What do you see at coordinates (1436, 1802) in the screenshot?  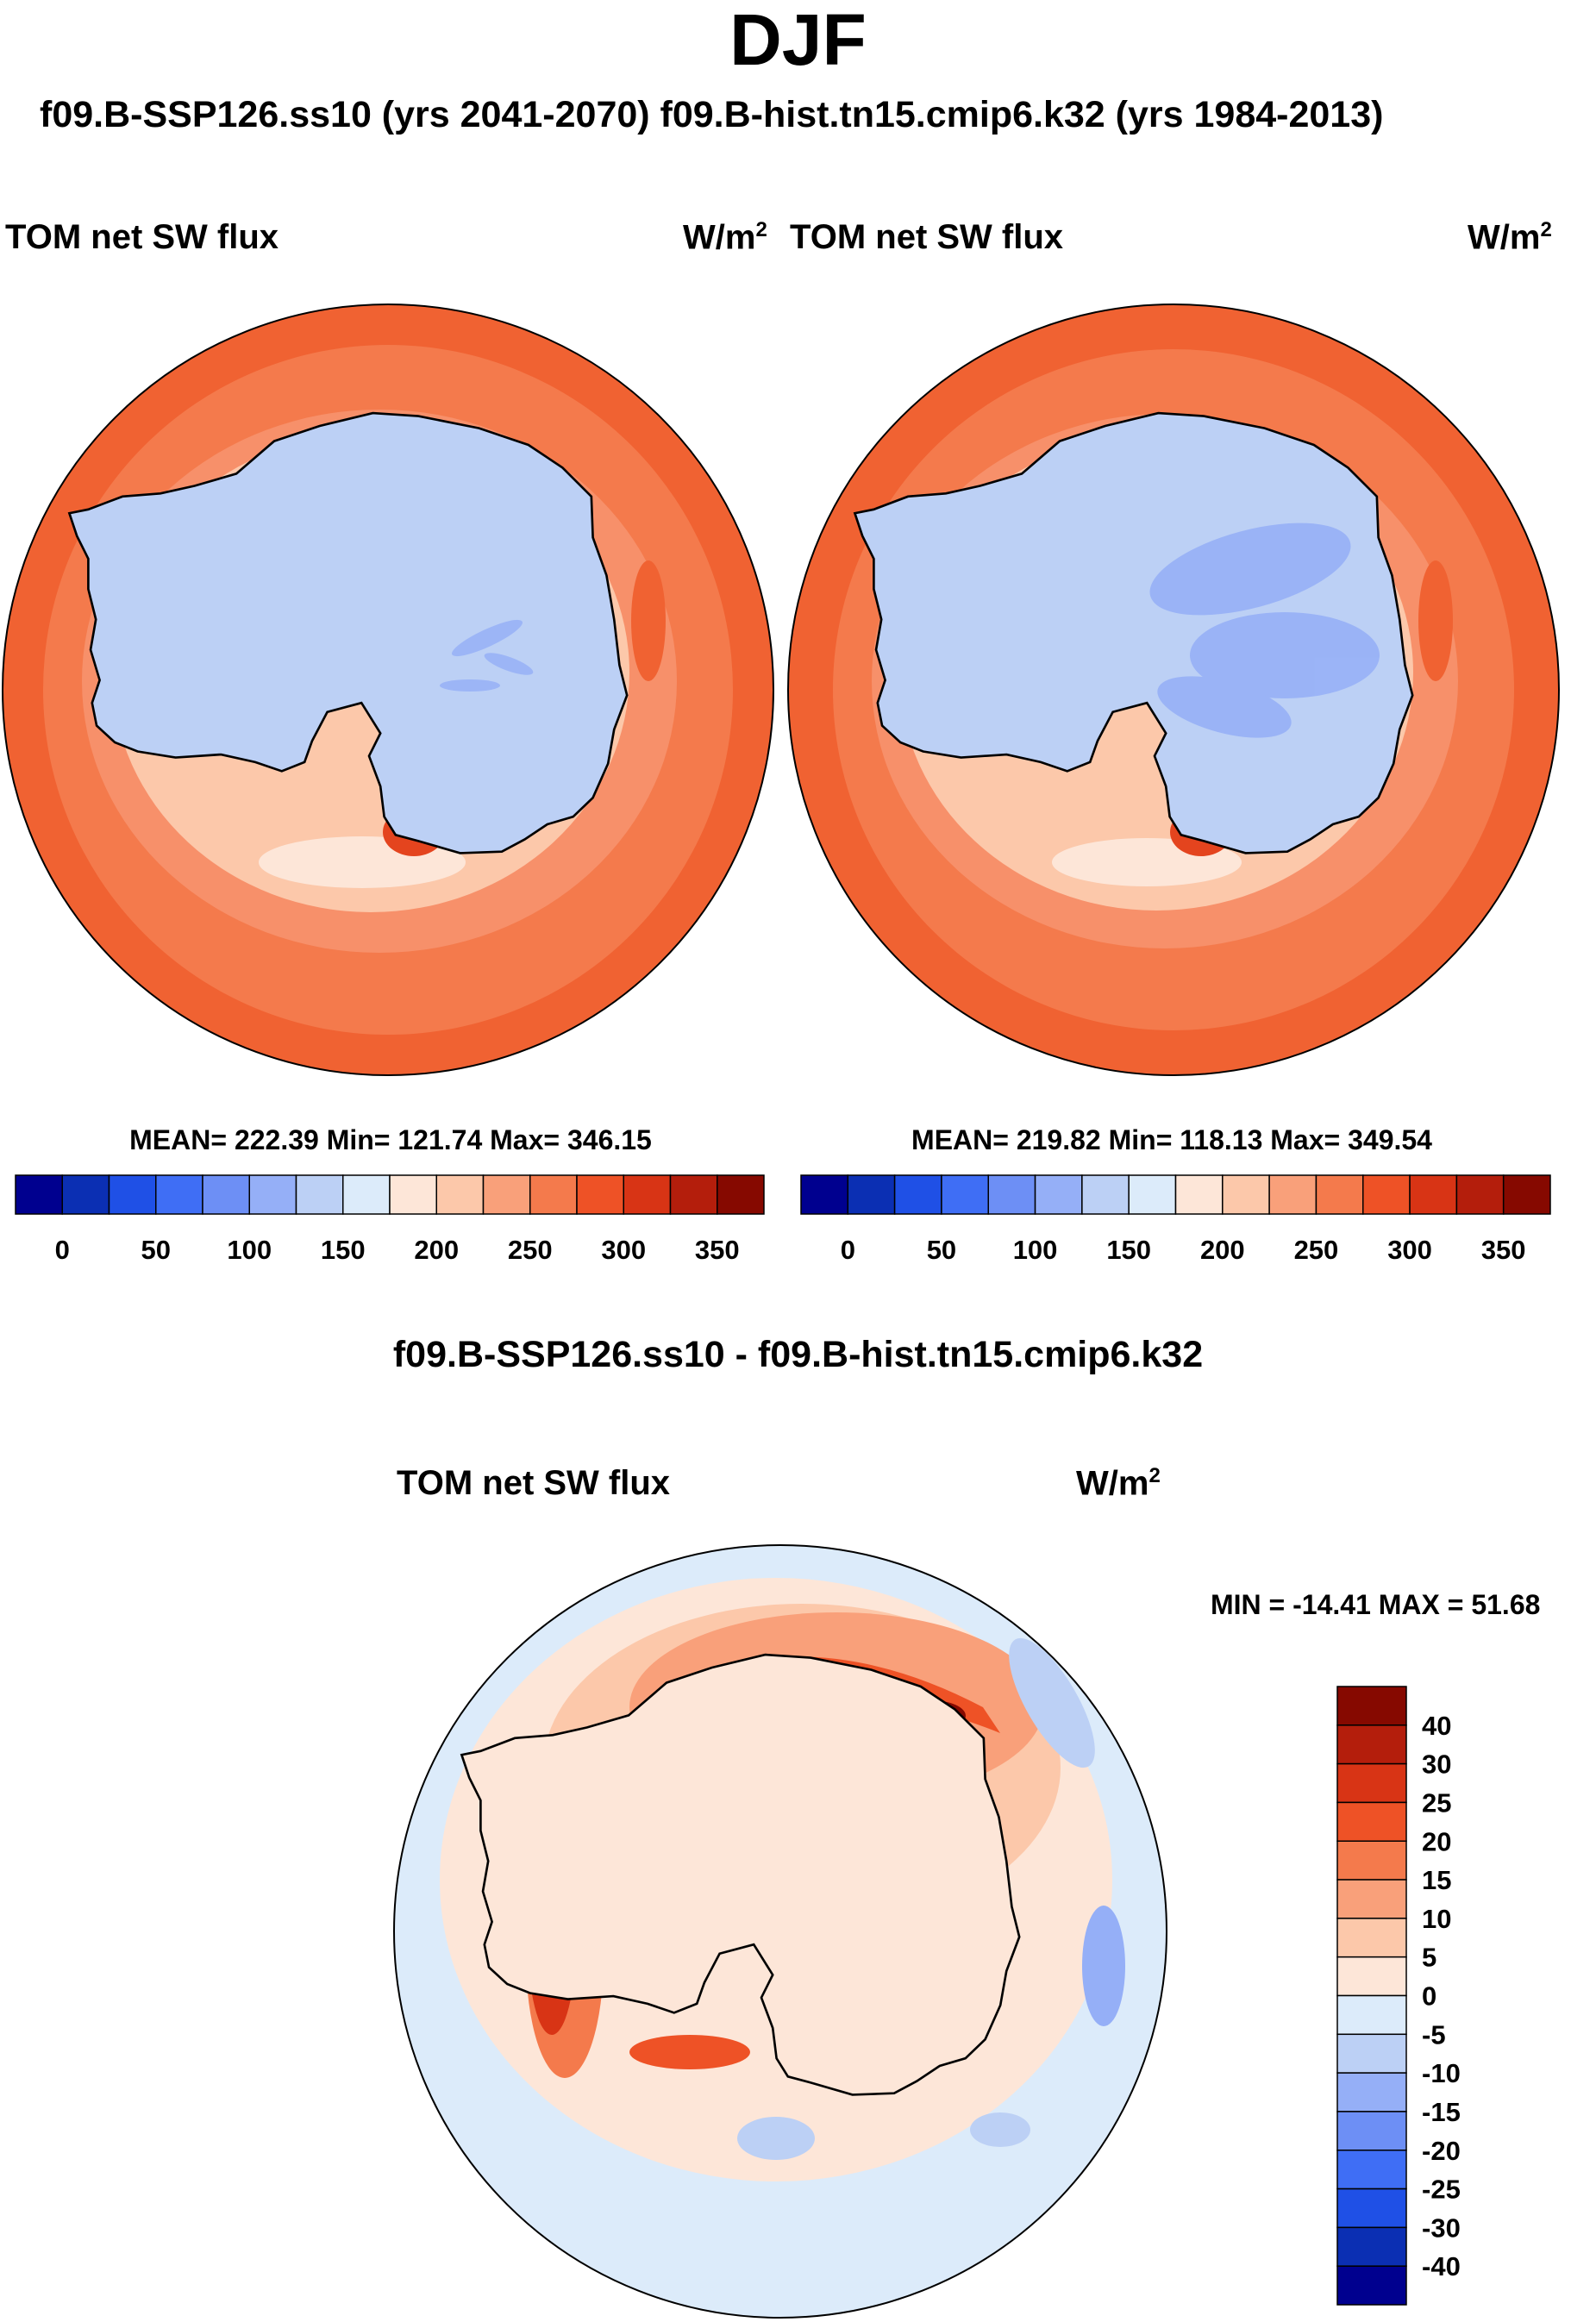 I see `colorbar-tick-label: 25` at bounding box center [1436, 1802].